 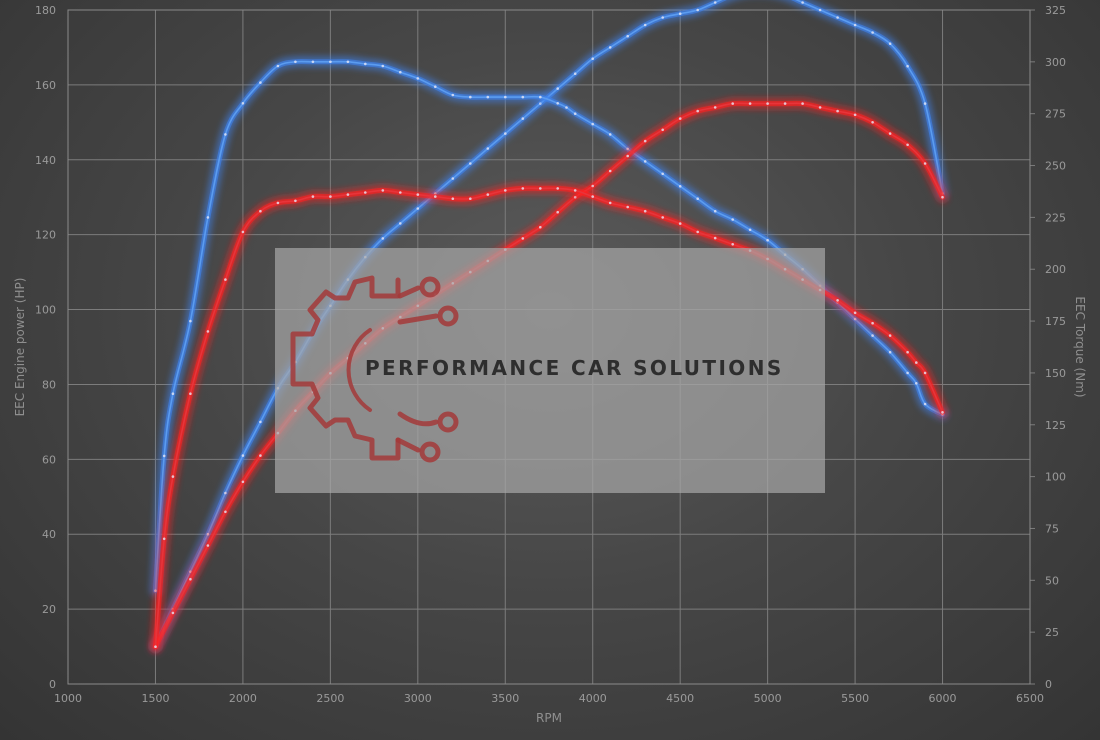 What do you see at coordinates (505, 698) in the screenshot?
I see `x-tick-label: 3500` at bounding box center [505, 698].